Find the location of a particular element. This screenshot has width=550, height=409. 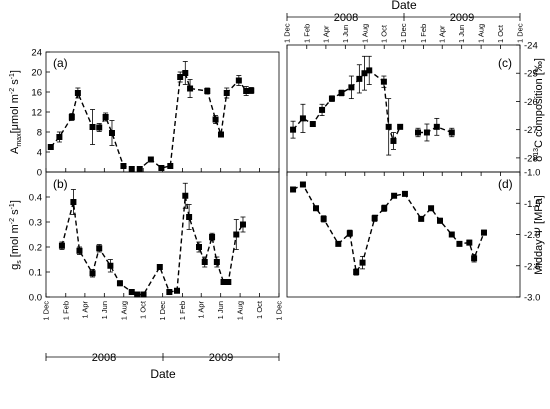

panel-b-ylabel: gs [mol m-2 s-1] is located at coordinates (16, 235).